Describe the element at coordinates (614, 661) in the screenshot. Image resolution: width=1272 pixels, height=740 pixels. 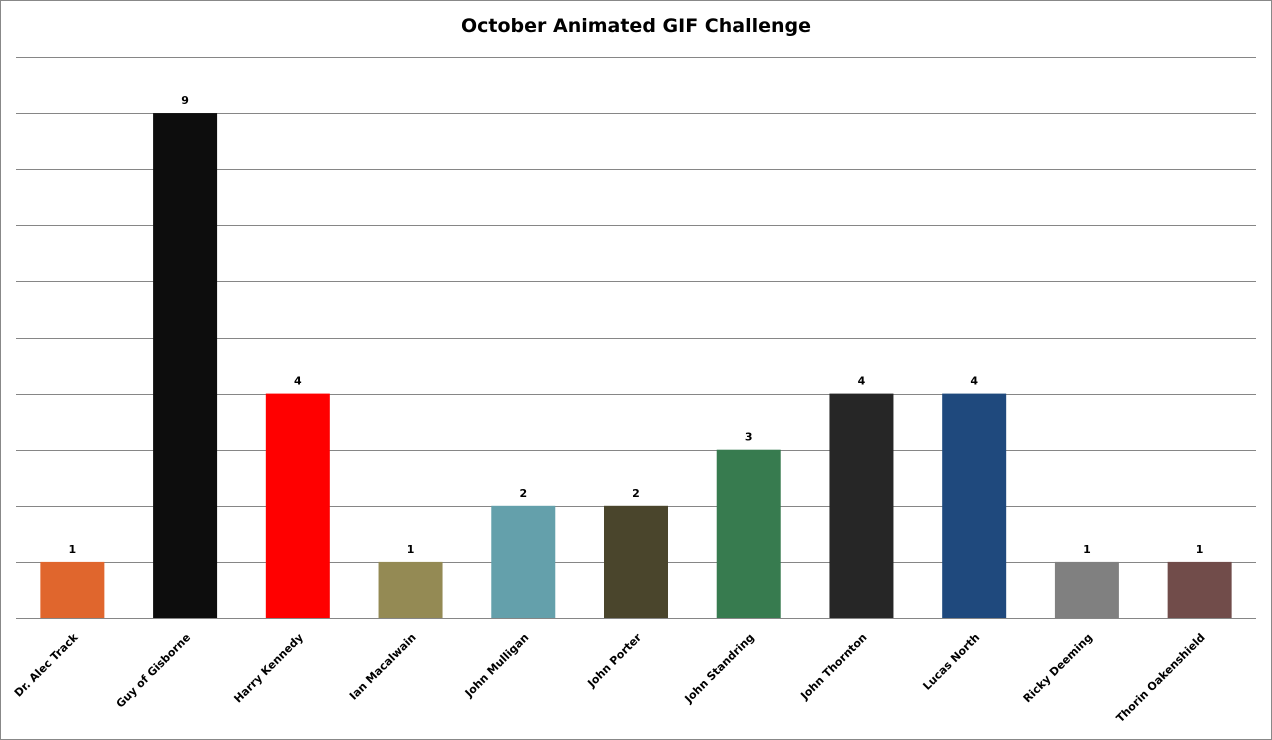
I see `x-tick-label: John Porter` at that location.